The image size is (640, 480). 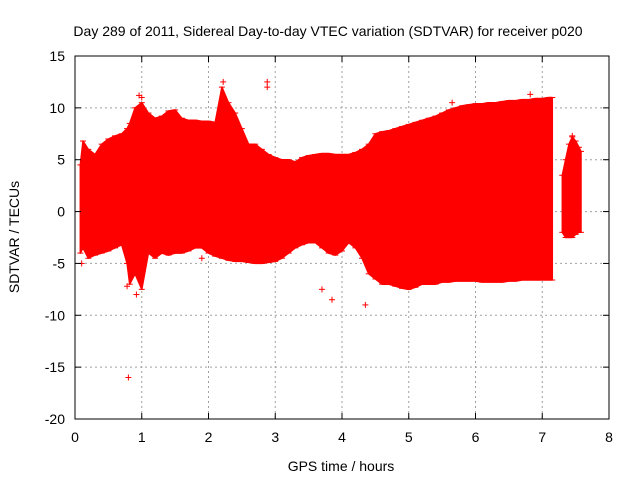 I want to click on x-tick-label: 3, so click(x=275, y=437).